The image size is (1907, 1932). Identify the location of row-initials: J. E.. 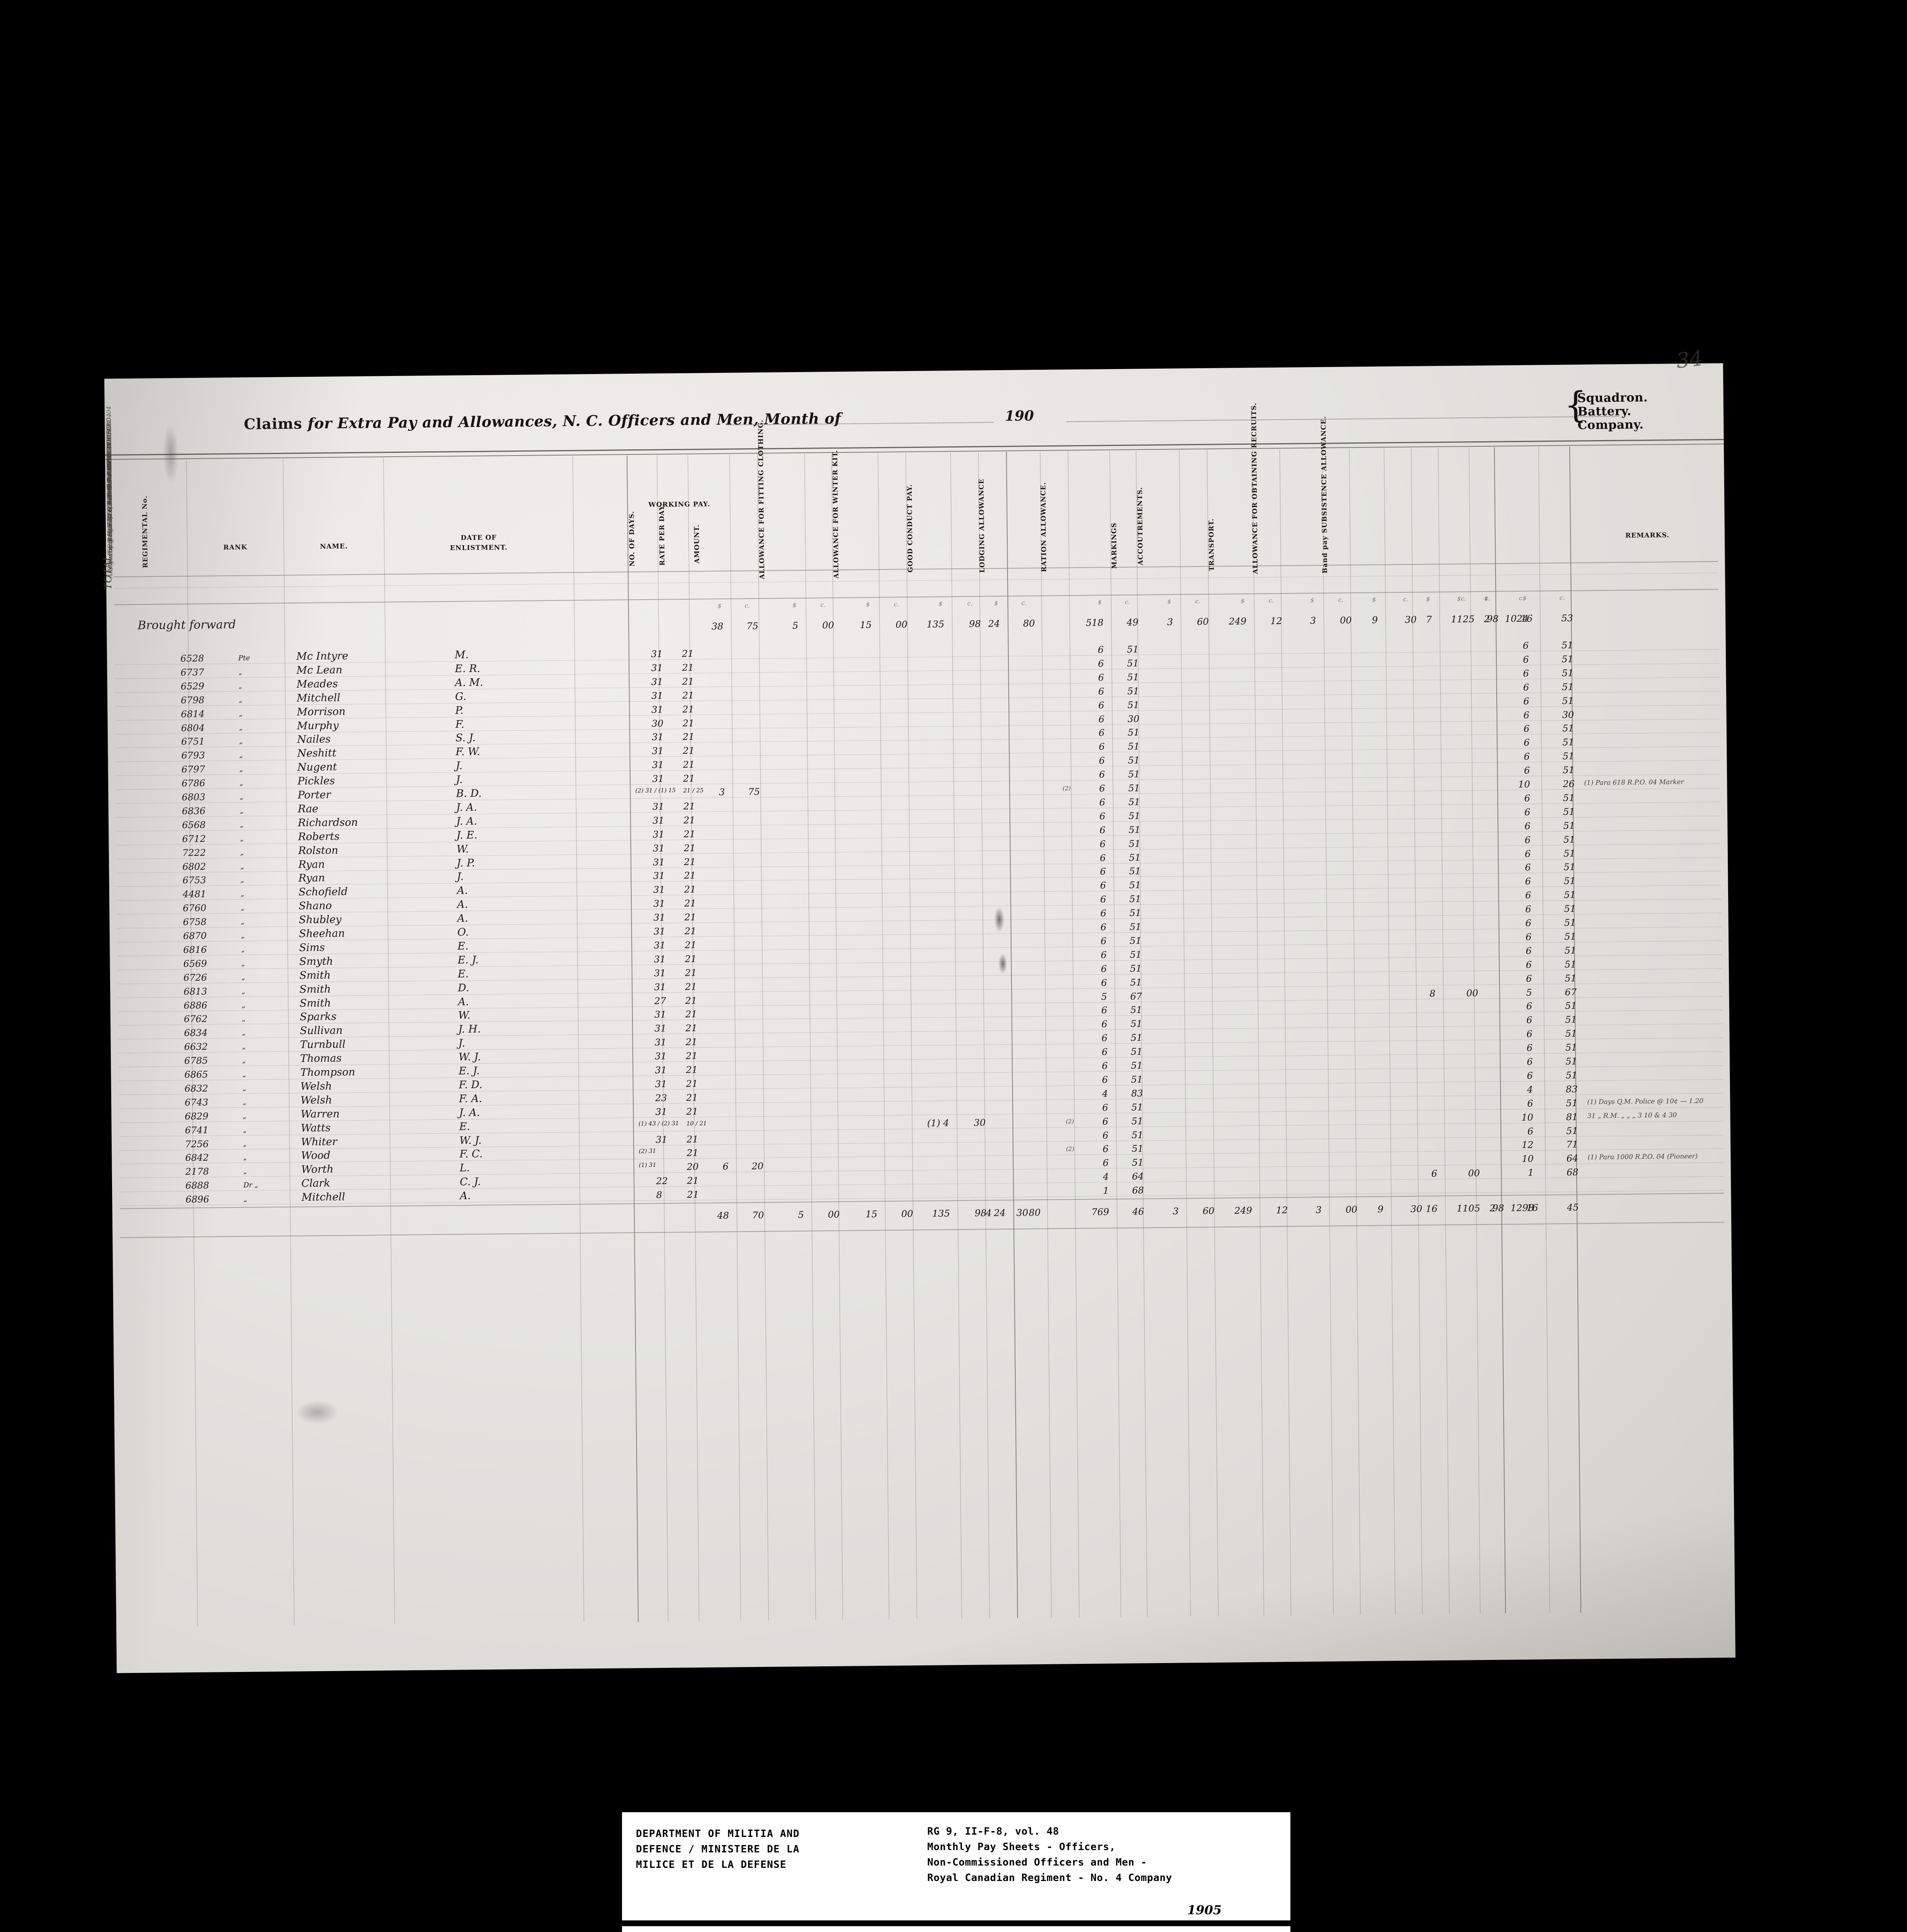
(467, 836).